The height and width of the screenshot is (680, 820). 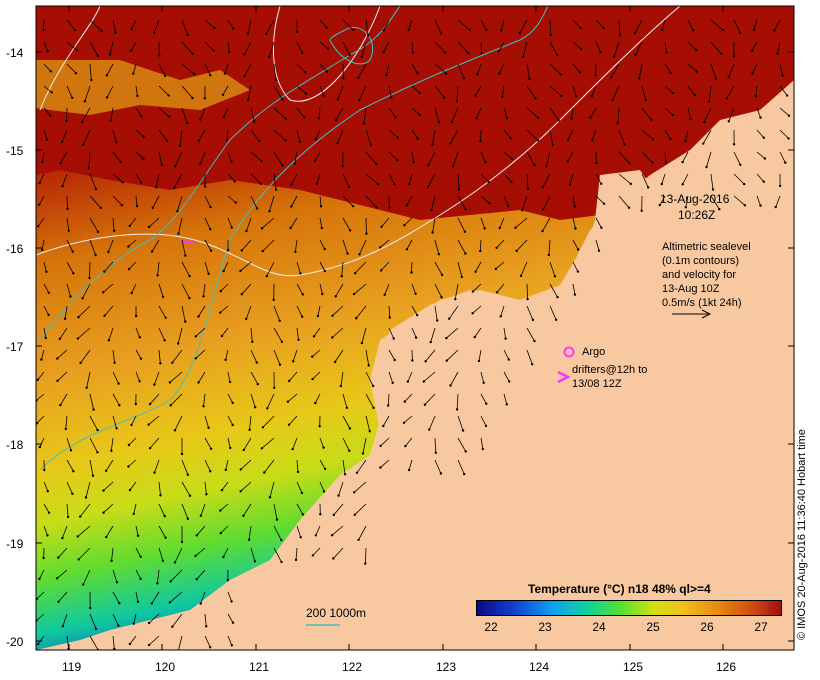 I want to click on altimetry-note: Altimetric sealevel, so click(x=706, y=247).